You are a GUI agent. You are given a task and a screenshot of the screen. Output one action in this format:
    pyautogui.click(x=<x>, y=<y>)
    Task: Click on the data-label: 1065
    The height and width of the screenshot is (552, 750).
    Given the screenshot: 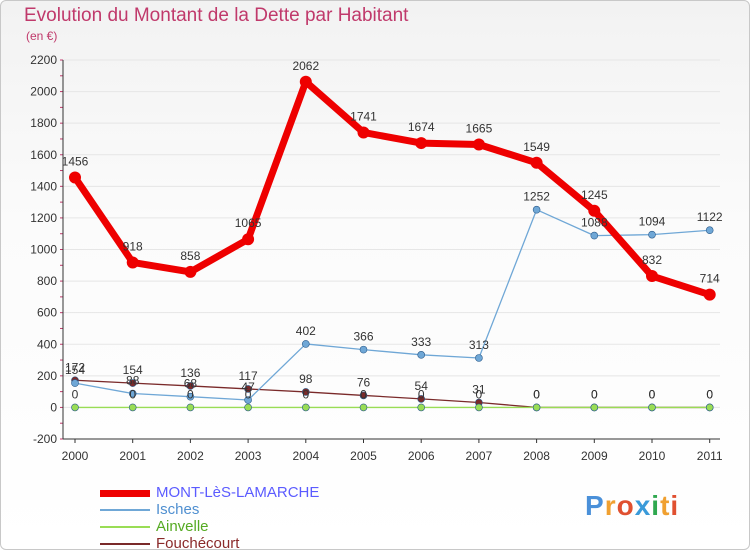 What is the action you would take?
    pyautogui.click(x=248, y=223)
    